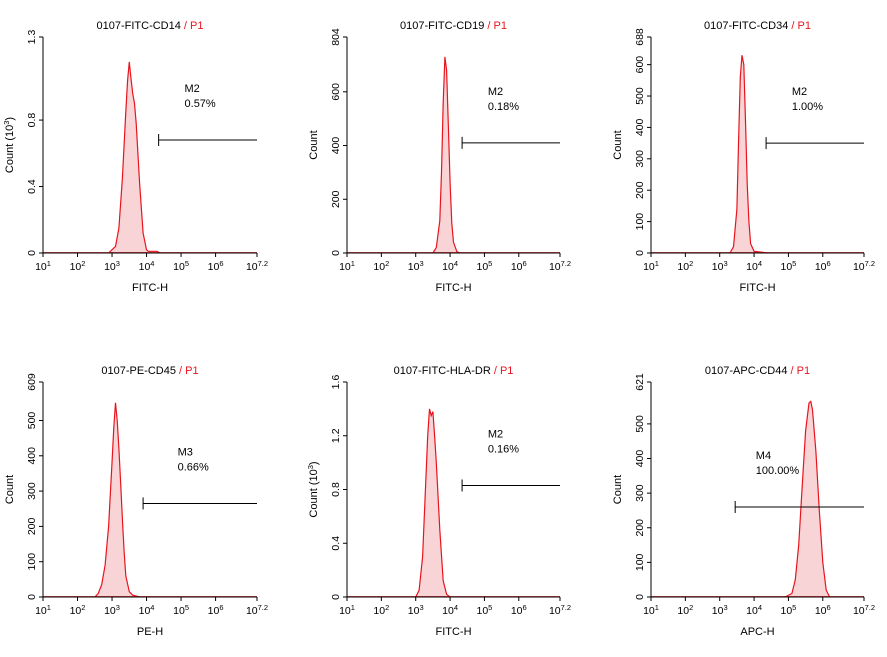 This screenshot has width=887, height=657. Describe the element at coordinates (32, 186) in the screenshot. I see `y-tick-label: 0.4` at that location.